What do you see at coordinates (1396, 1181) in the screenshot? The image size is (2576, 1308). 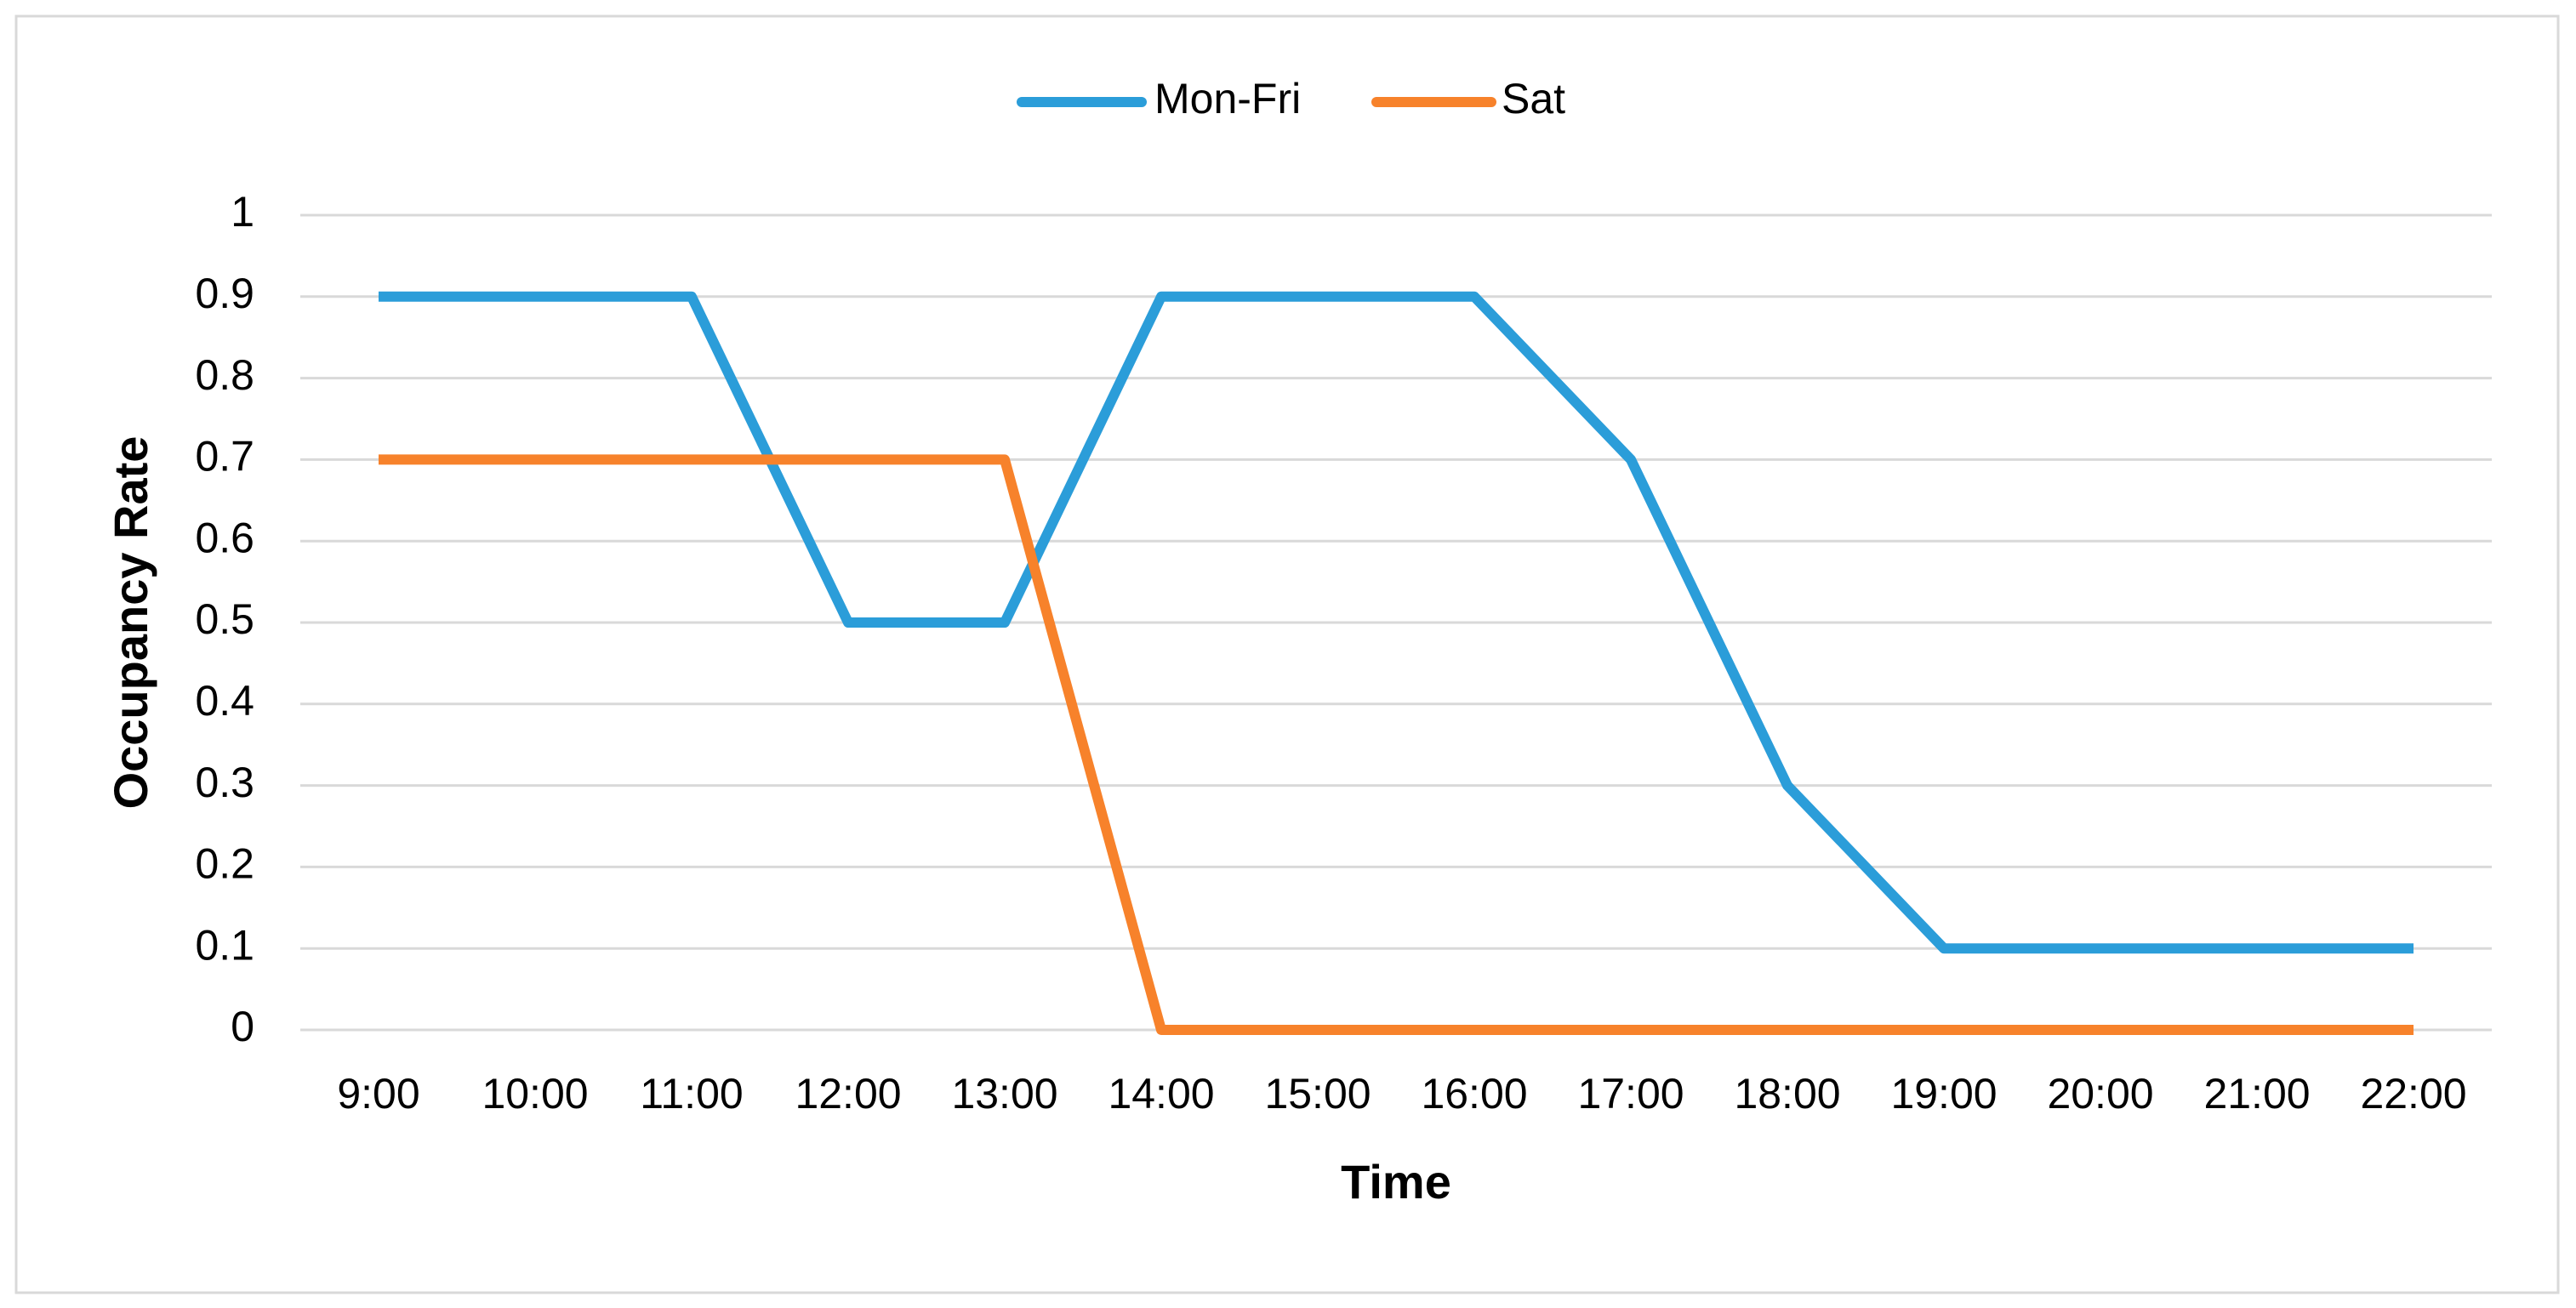 I see `x-axis-title: Time` at bounding box center [1396, 1181].